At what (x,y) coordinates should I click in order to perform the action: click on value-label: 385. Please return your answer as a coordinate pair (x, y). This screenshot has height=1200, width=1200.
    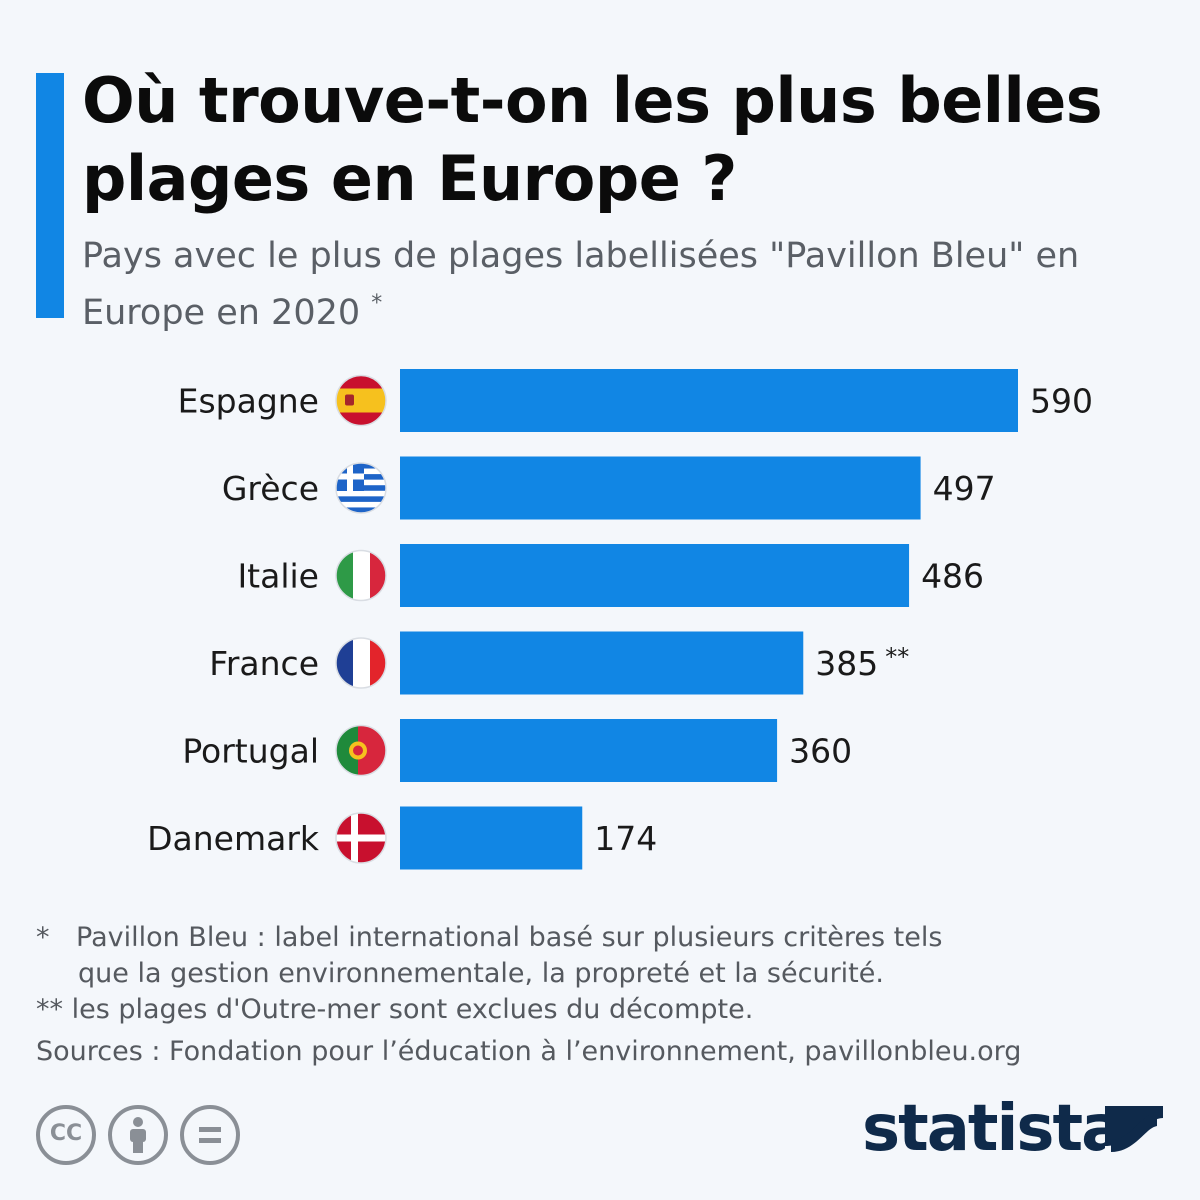
    Looking at the image, I should click on (846, 663).